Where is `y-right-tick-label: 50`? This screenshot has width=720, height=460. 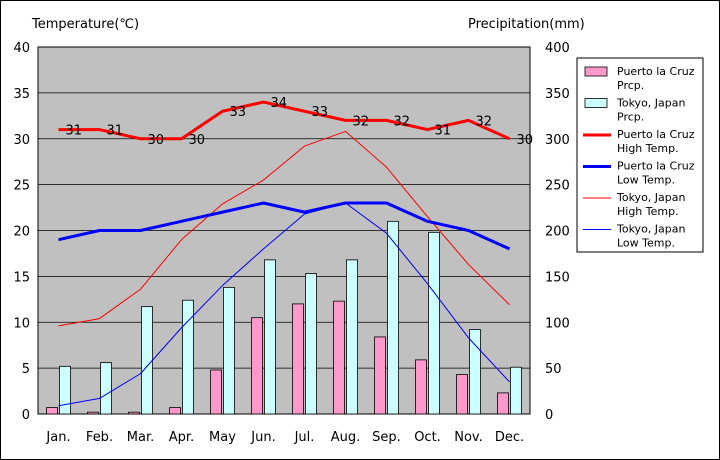 y-right-tick-label: 50 is located at coordinates (553, 369).